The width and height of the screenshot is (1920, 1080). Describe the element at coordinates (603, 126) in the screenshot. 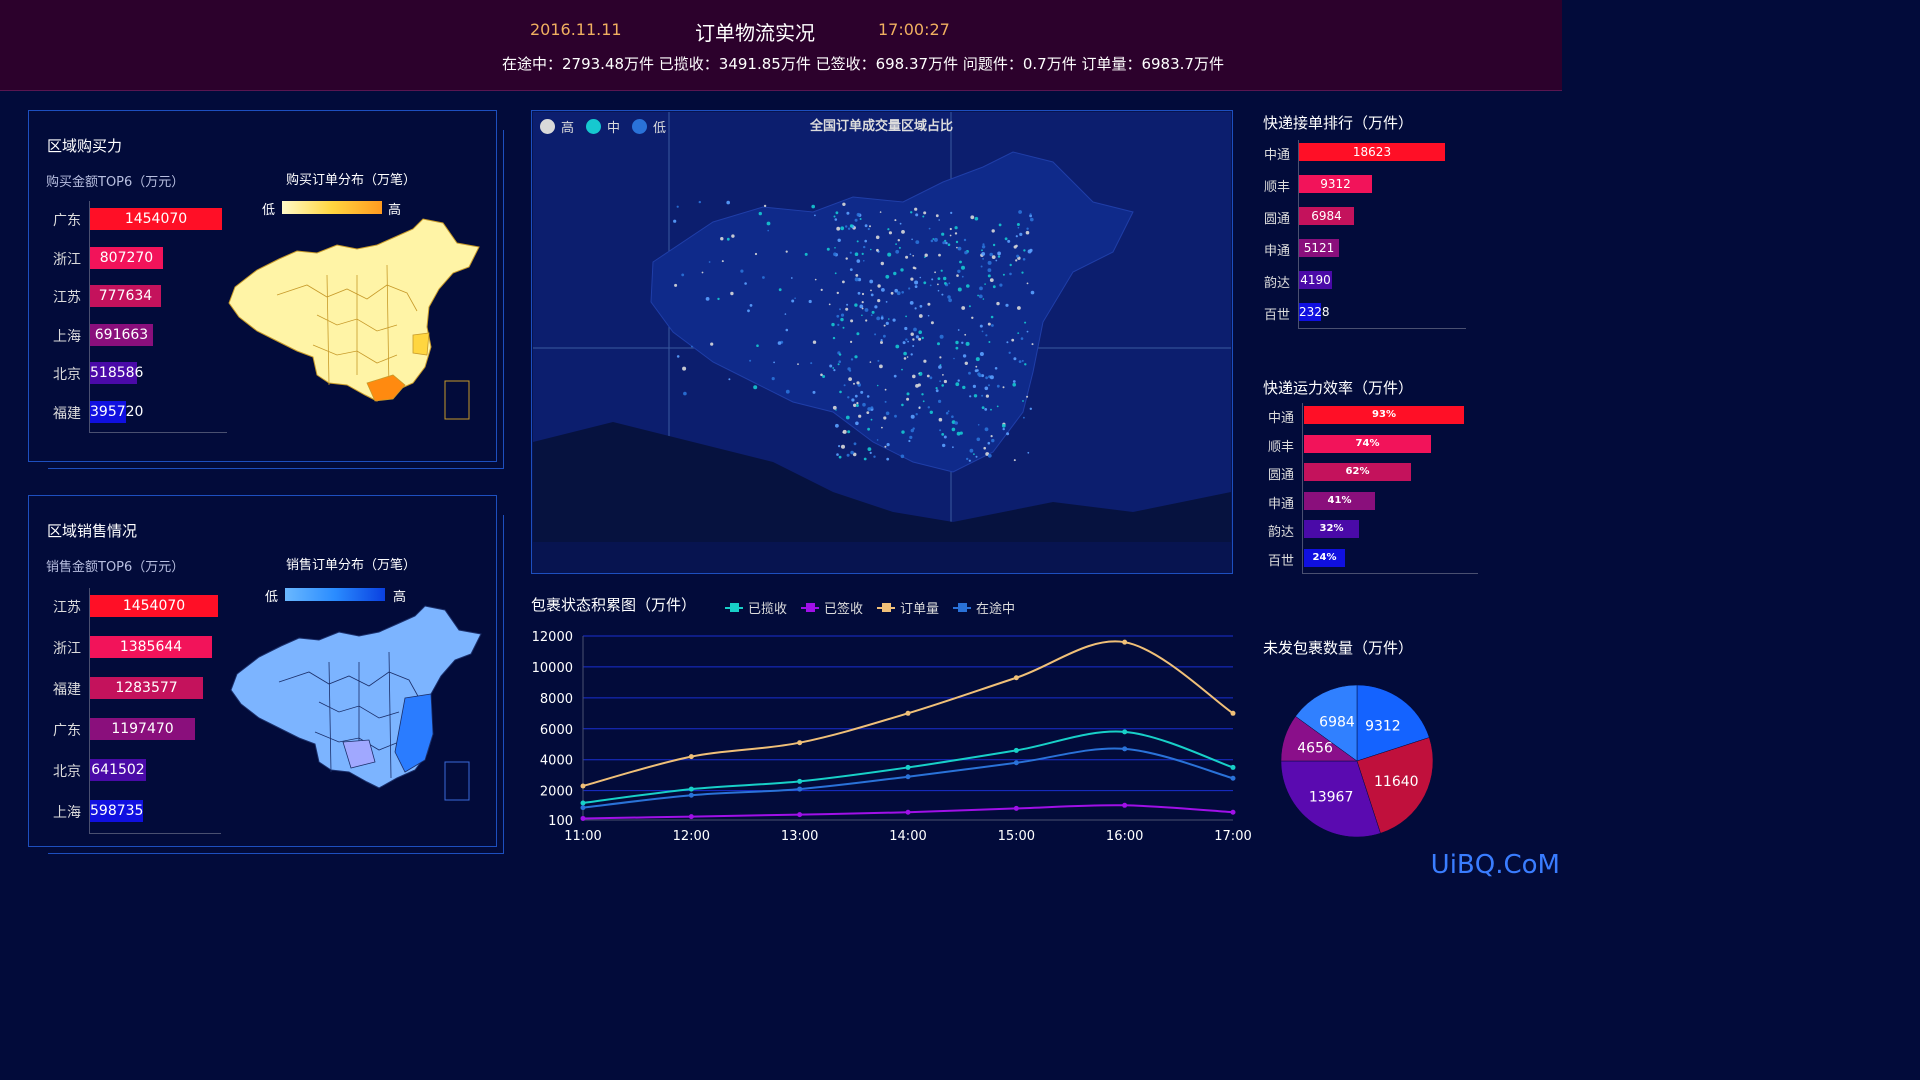

I see `map-legend-mid: 中` at that location.